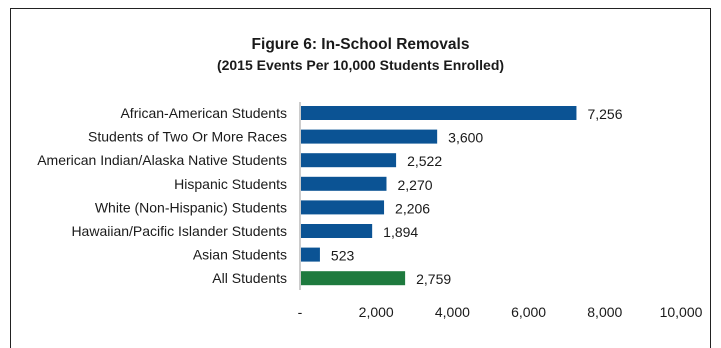 Image resolution: width=721 pixels, height=348 pixels. Describe the element at coordinates (300, 312) in the screenshot. I see `x-tick-label: -` at that location.